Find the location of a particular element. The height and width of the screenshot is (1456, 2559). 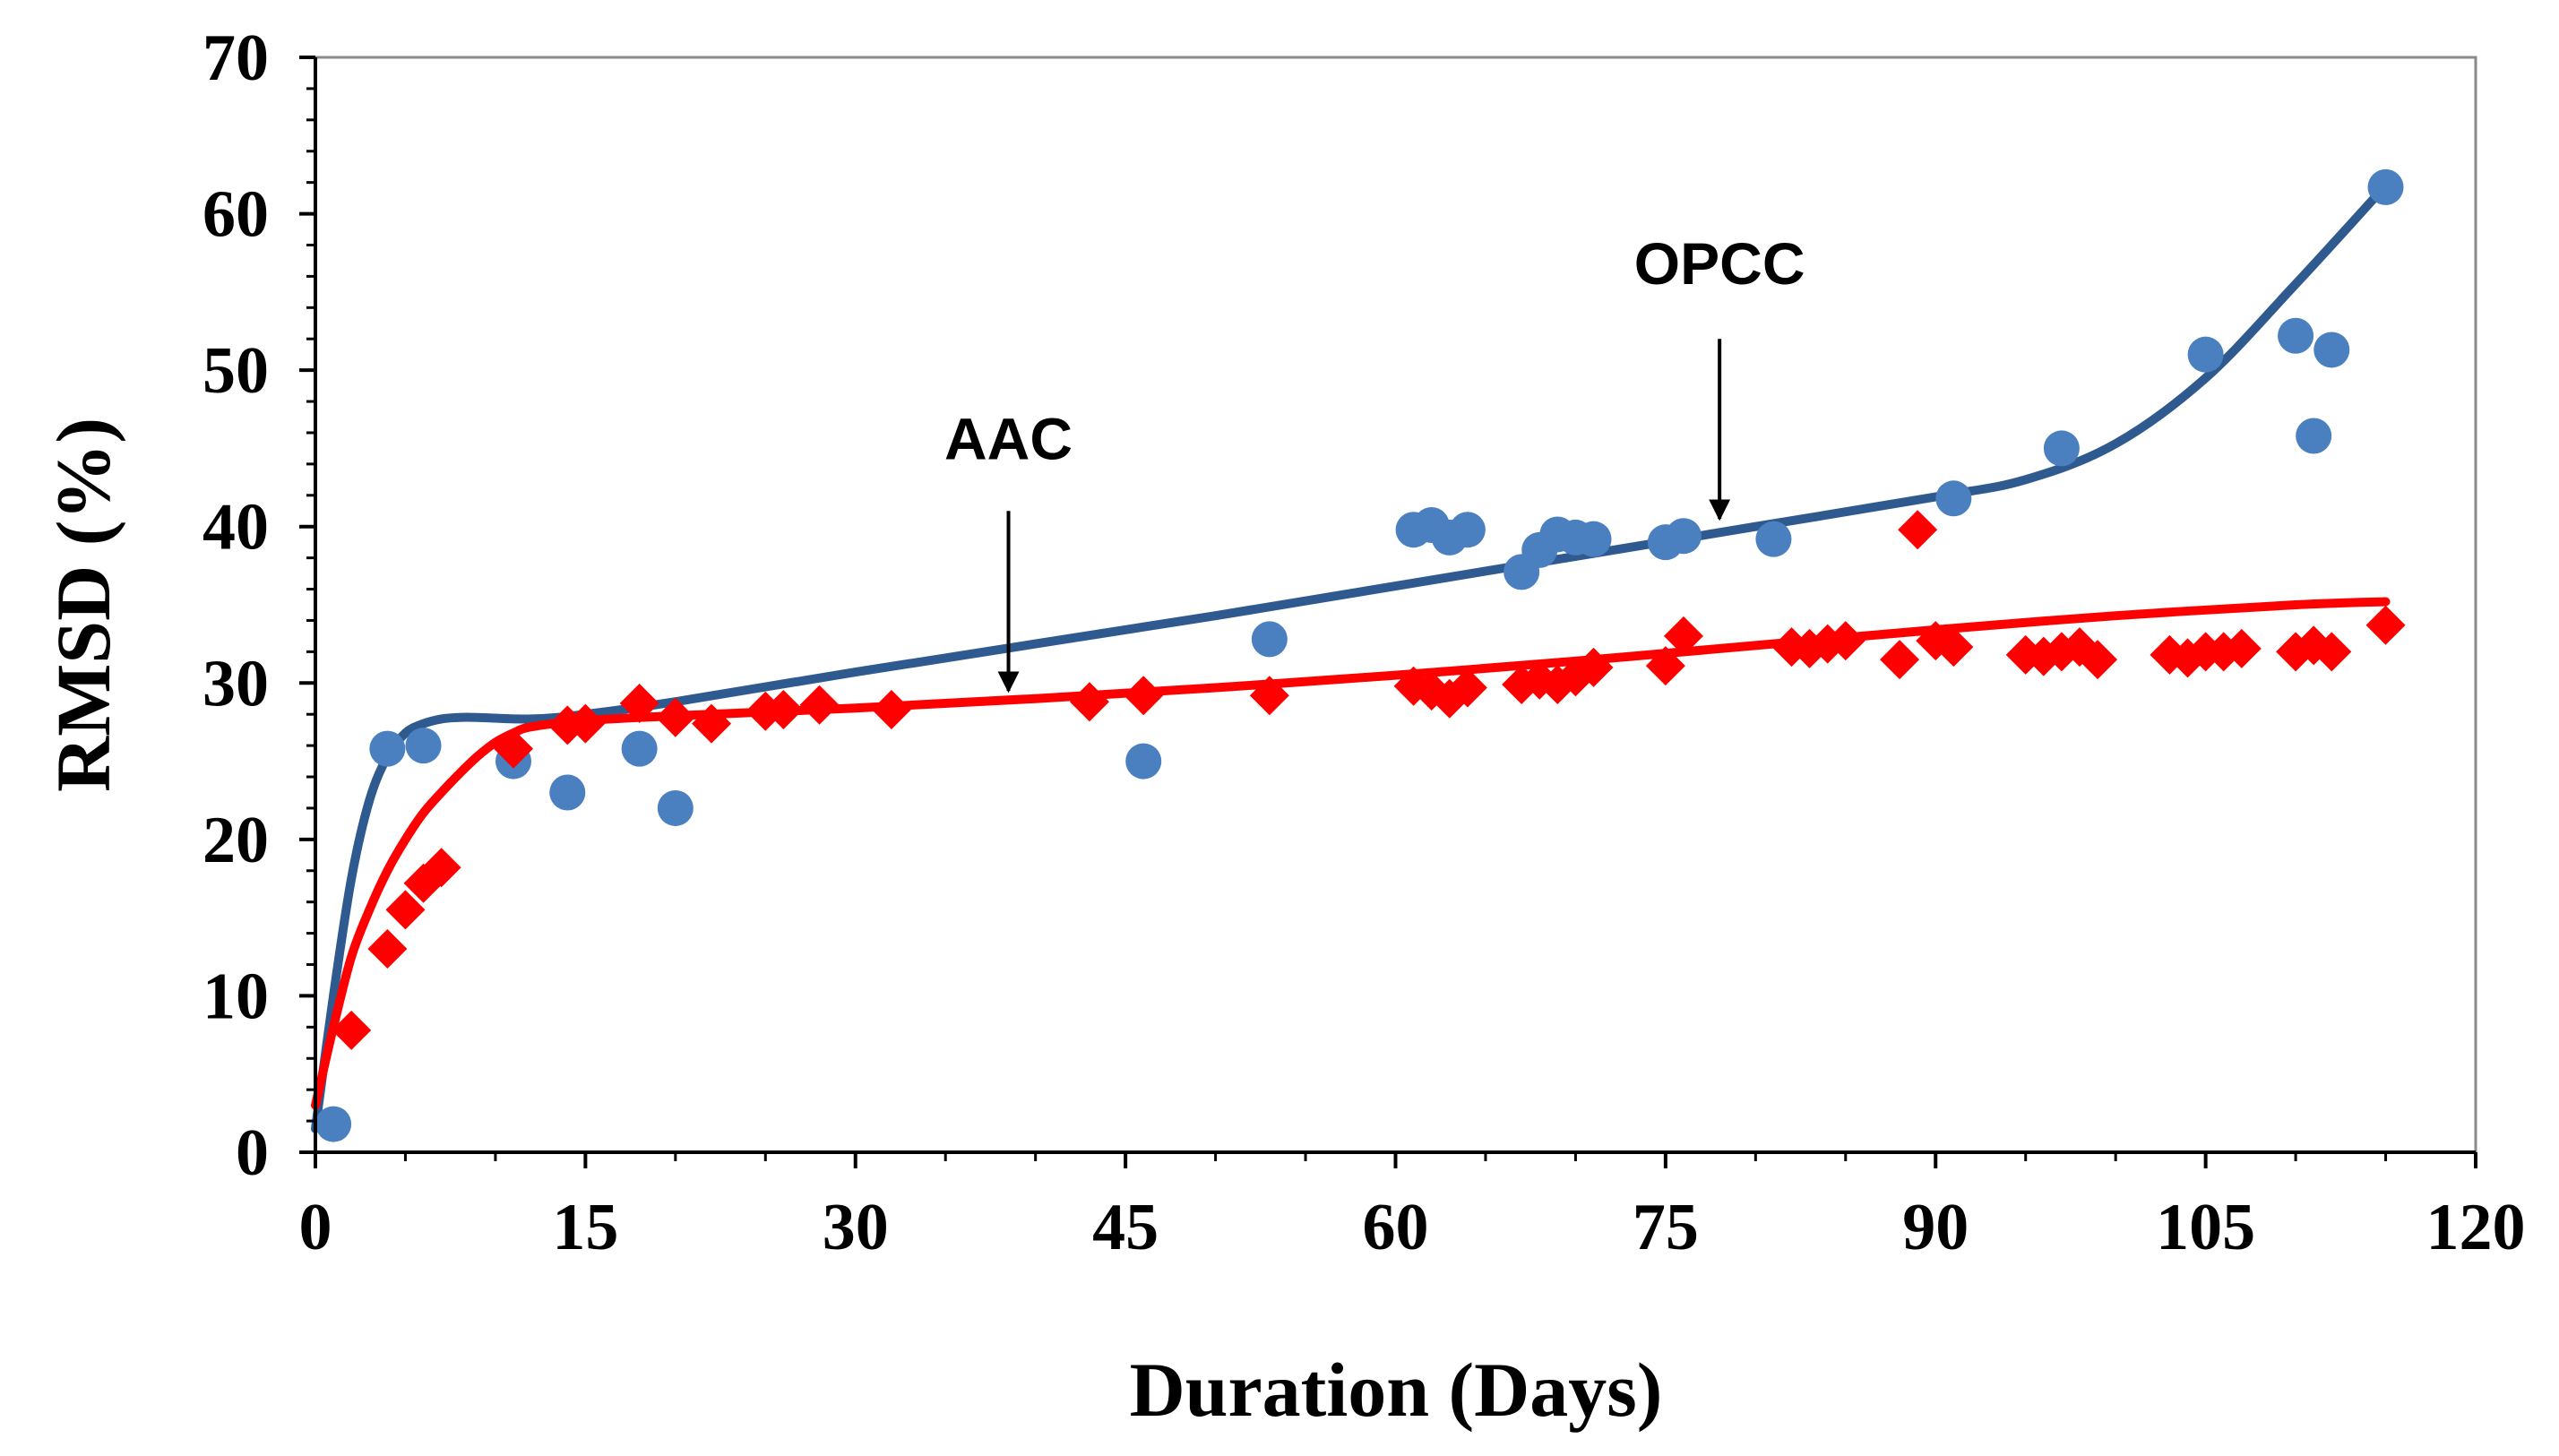

x-tick-label: 120 is located at coordinates (2476, 1227).